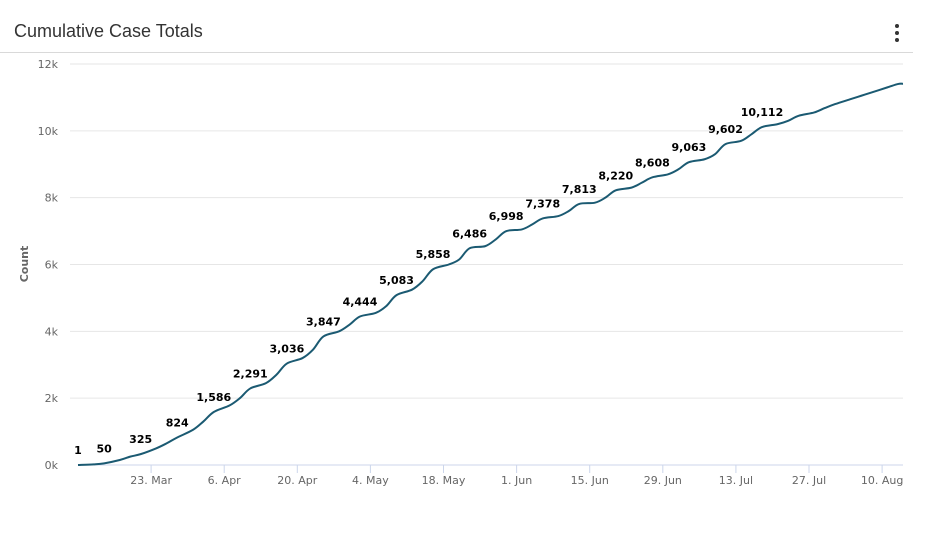 The image size is (927, 539). I want to click on data-label: 8,220, so click(615, 175).